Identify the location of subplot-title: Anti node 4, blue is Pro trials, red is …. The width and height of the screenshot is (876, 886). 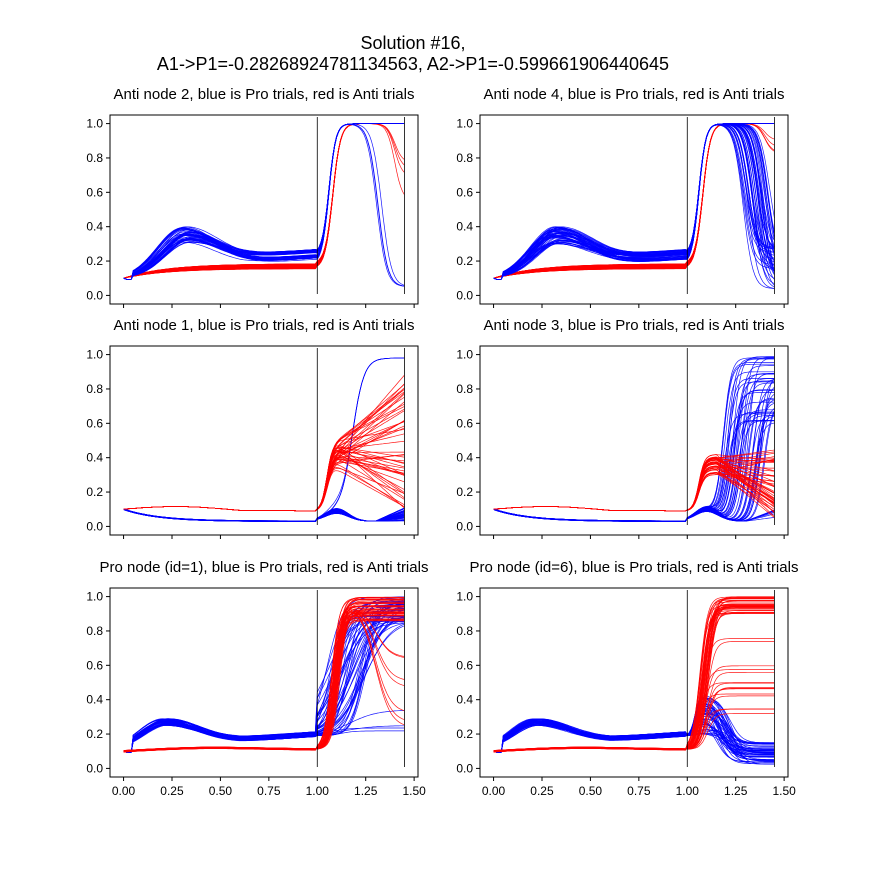
(634, 94).